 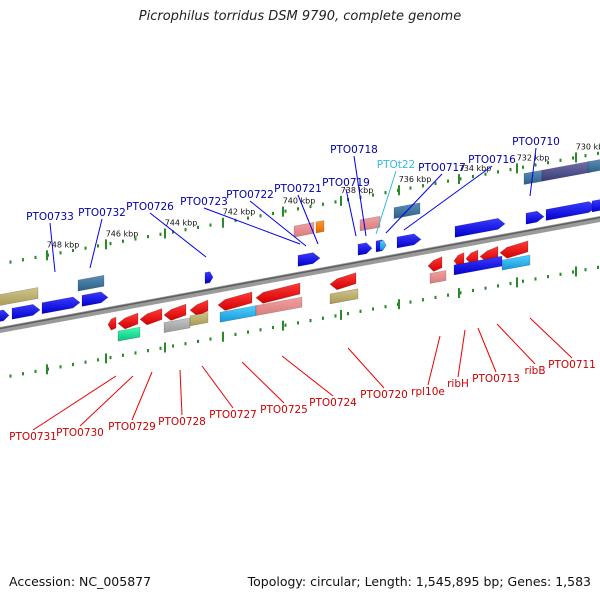 I want to click on gene-label: rpl10e, so click(x=428, y=392).